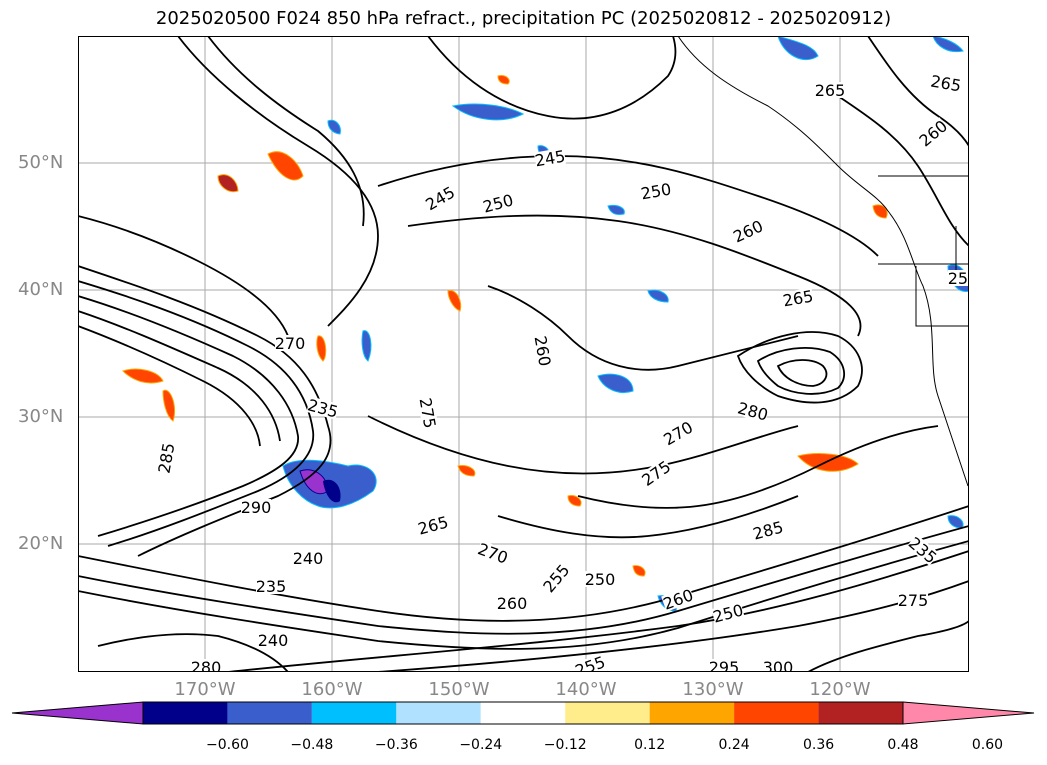 The height and width of the screenshot is (765, 1047). I want to click on lat-label-30n: 30°N, so click(41, 416).